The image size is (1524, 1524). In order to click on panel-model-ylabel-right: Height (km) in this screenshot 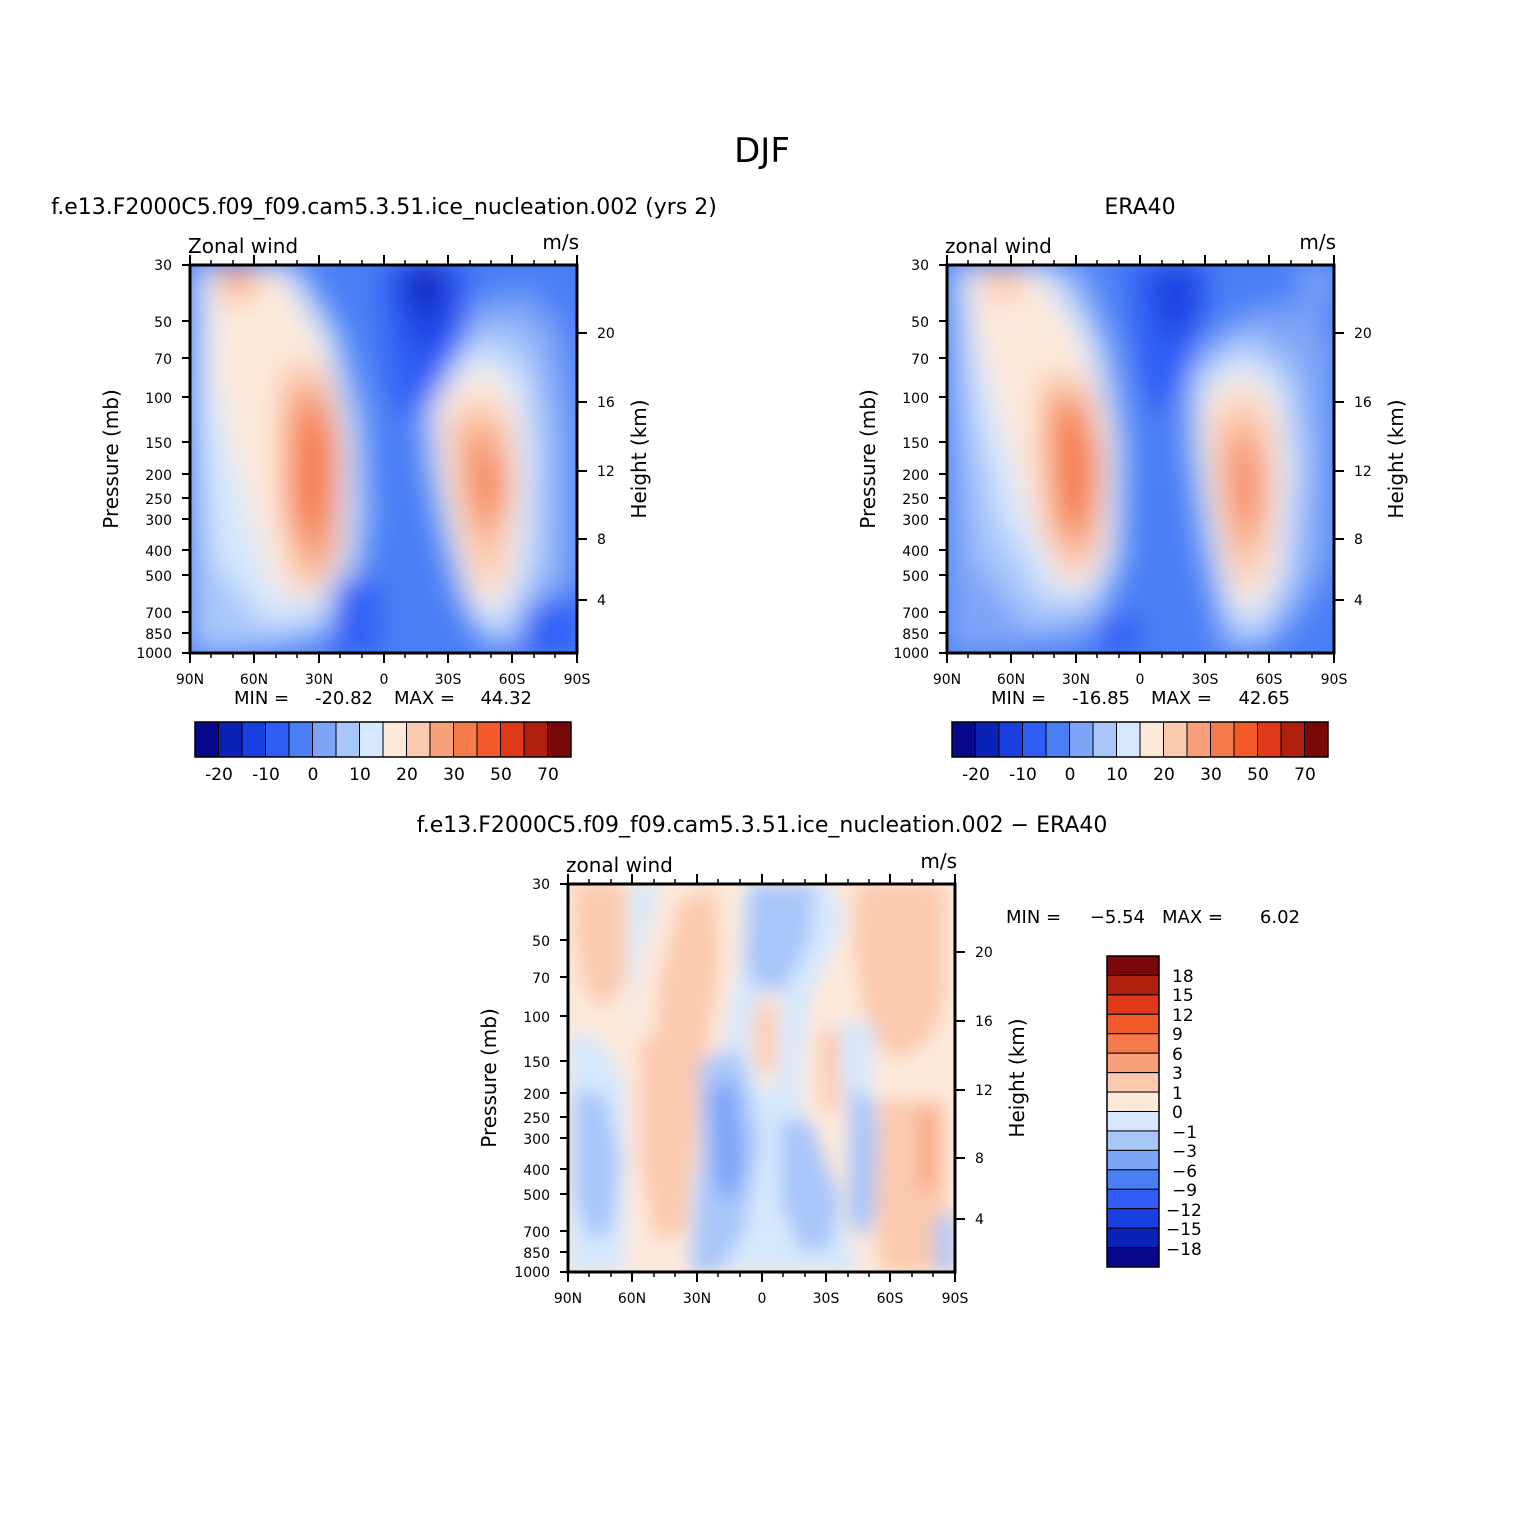, I will do `click(639, 458)`.